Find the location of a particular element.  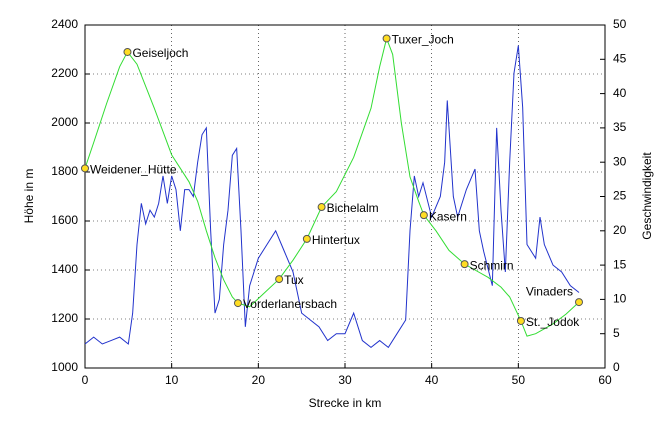

y2-tick-label: 40 is located at coordinates (620, 93).